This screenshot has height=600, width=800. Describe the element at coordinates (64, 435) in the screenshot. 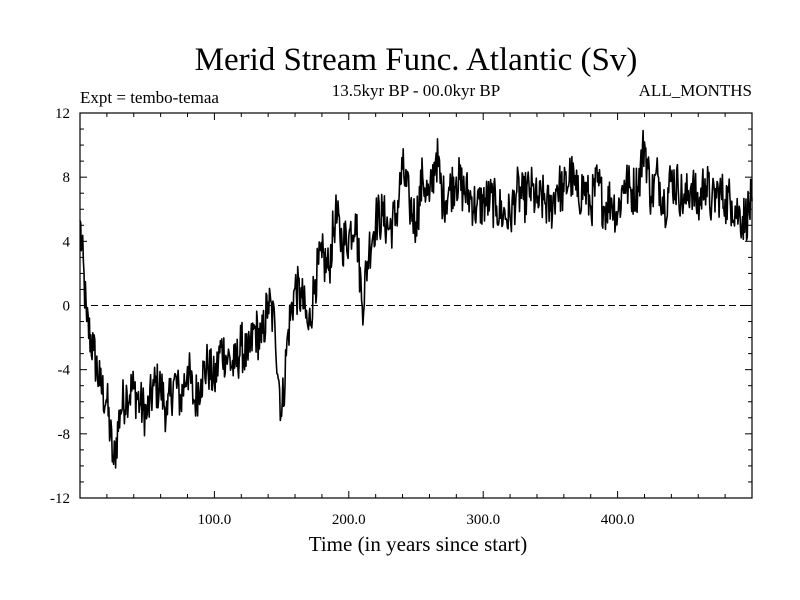

I see `y-tick-label: -8` at that location.